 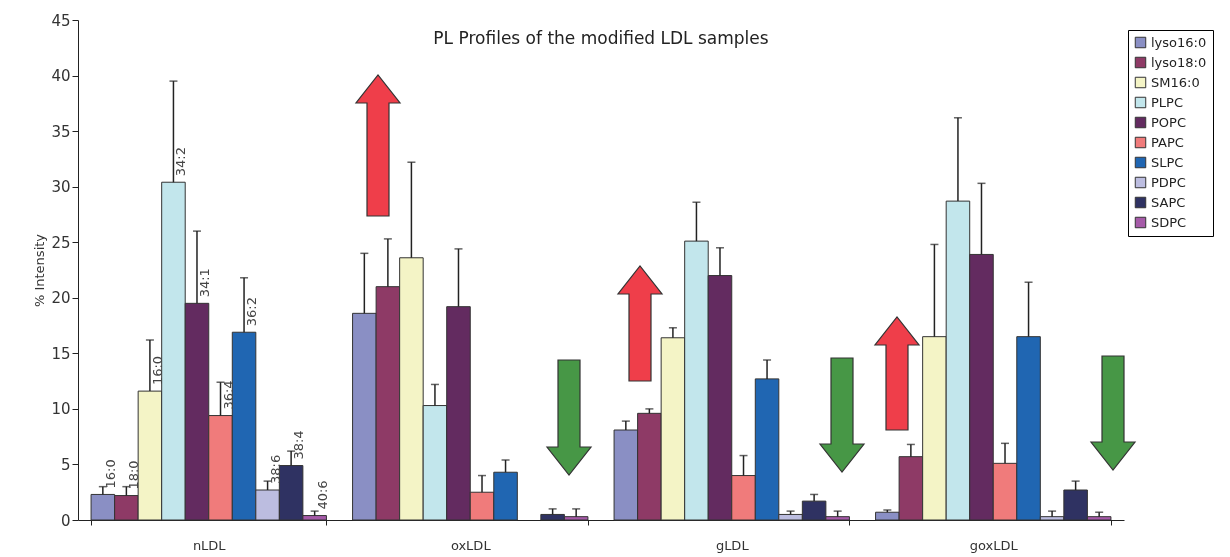 I want to click on legend-label: SLPC, so click(x=1167, y=162).